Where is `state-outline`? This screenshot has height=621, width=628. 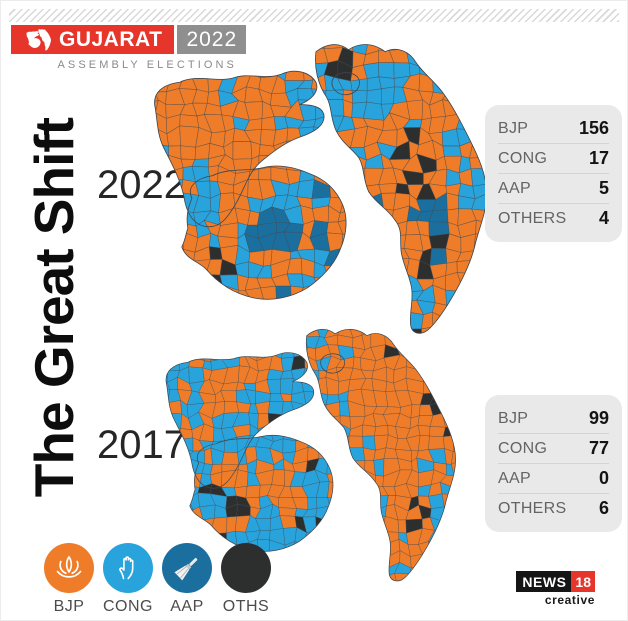
state-outline is located at coordinates (345, 84).